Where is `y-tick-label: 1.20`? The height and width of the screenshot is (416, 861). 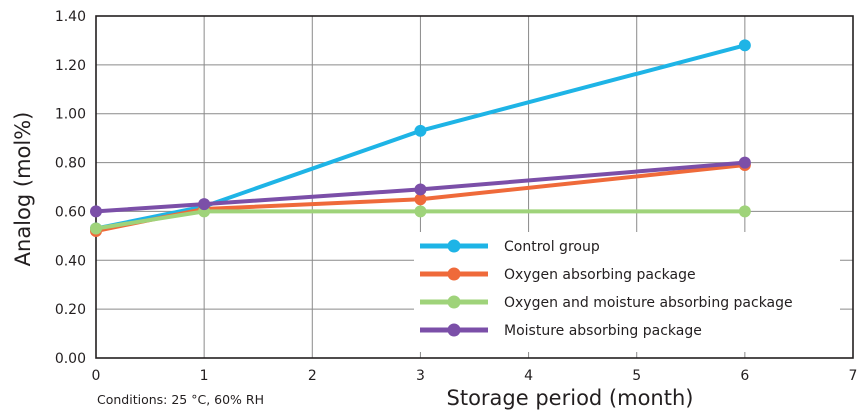 y-tick-label: 1.20 is located at coordinates (70, 66).